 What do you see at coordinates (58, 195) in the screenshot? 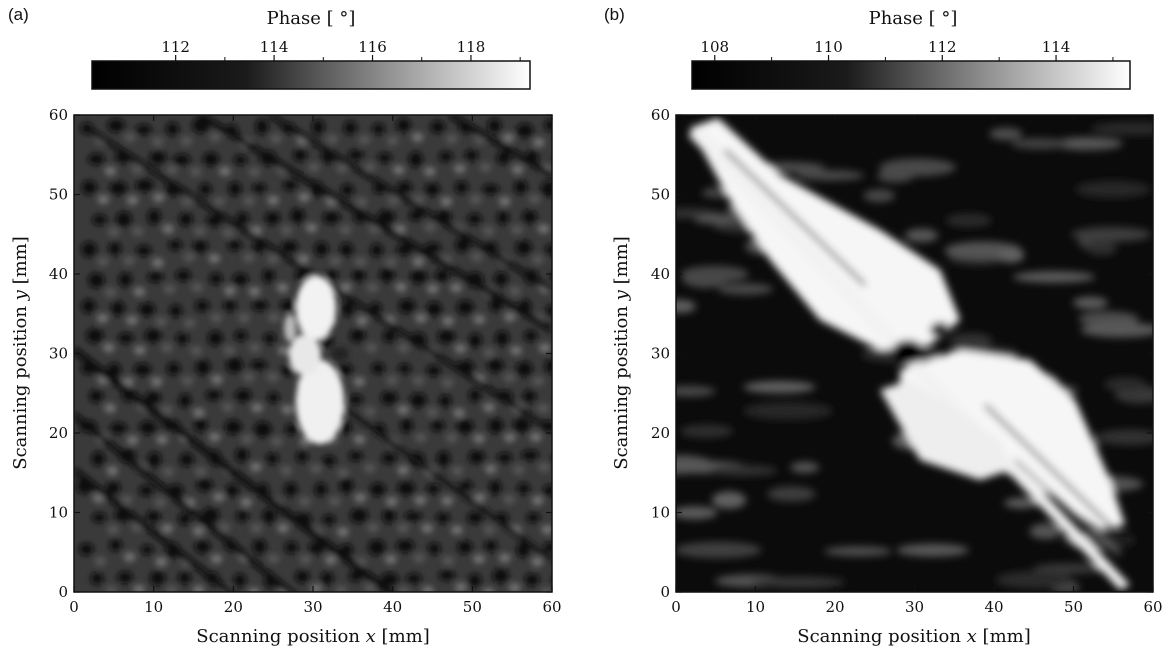
I see `y-tick-label-a: 50` at bounding box center [58, 195].